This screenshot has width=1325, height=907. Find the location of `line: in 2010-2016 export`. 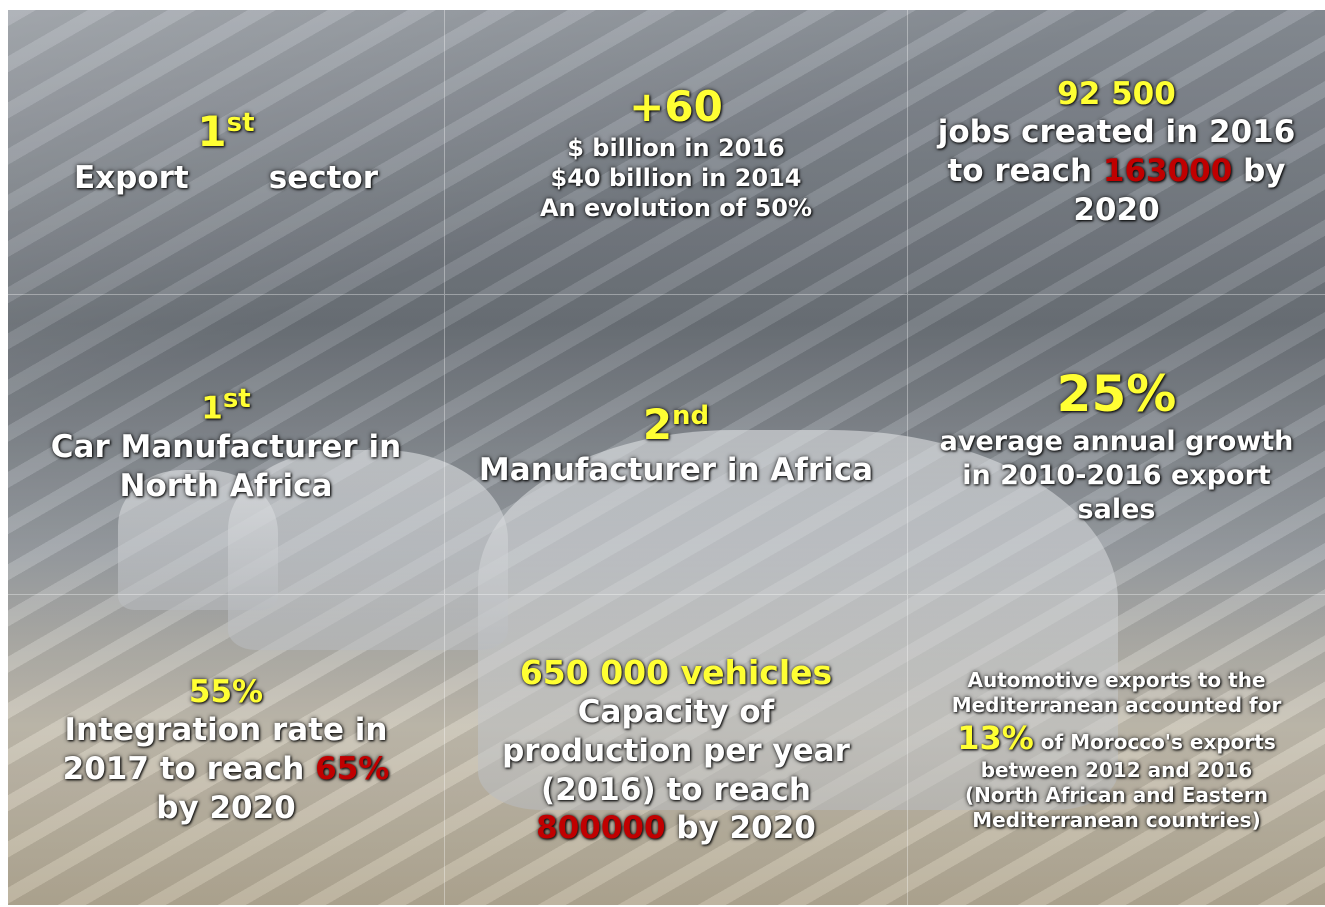

line: in 2010-2016 export is located at coordinates (1116, 475).